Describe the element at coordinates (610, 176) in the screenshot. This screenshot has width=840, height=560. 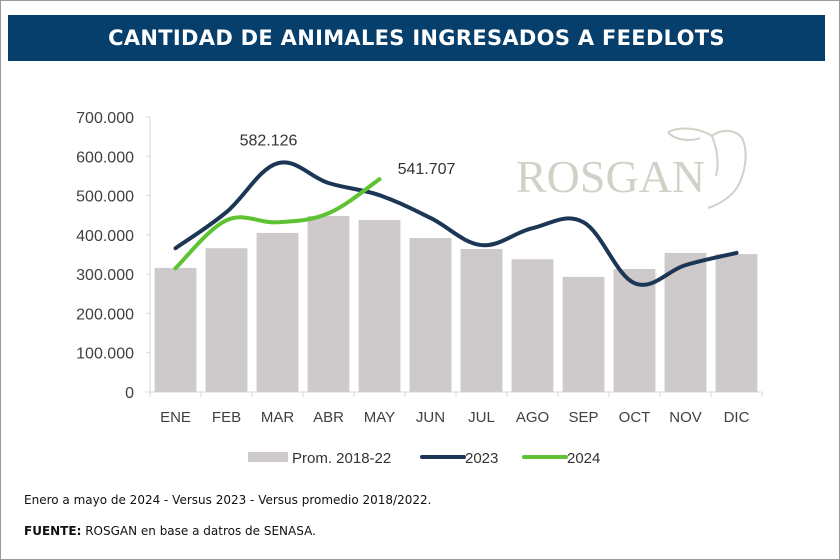
I see `watermark-text: ROSGAN` at that location.